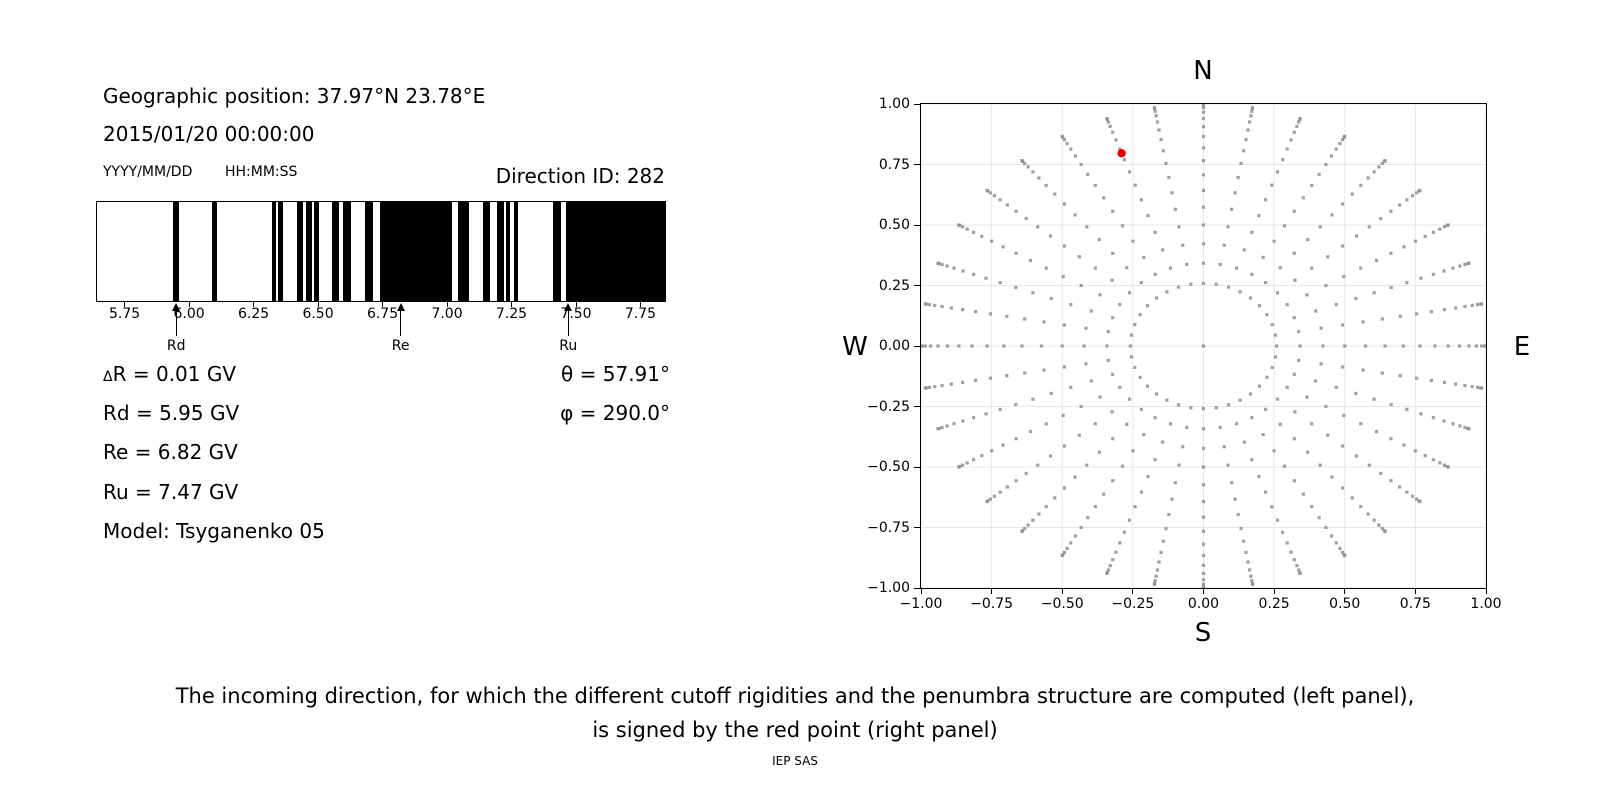 The image size is (1600, 800). I want to click on penumbra-forbidden-band, so click(556, 251).